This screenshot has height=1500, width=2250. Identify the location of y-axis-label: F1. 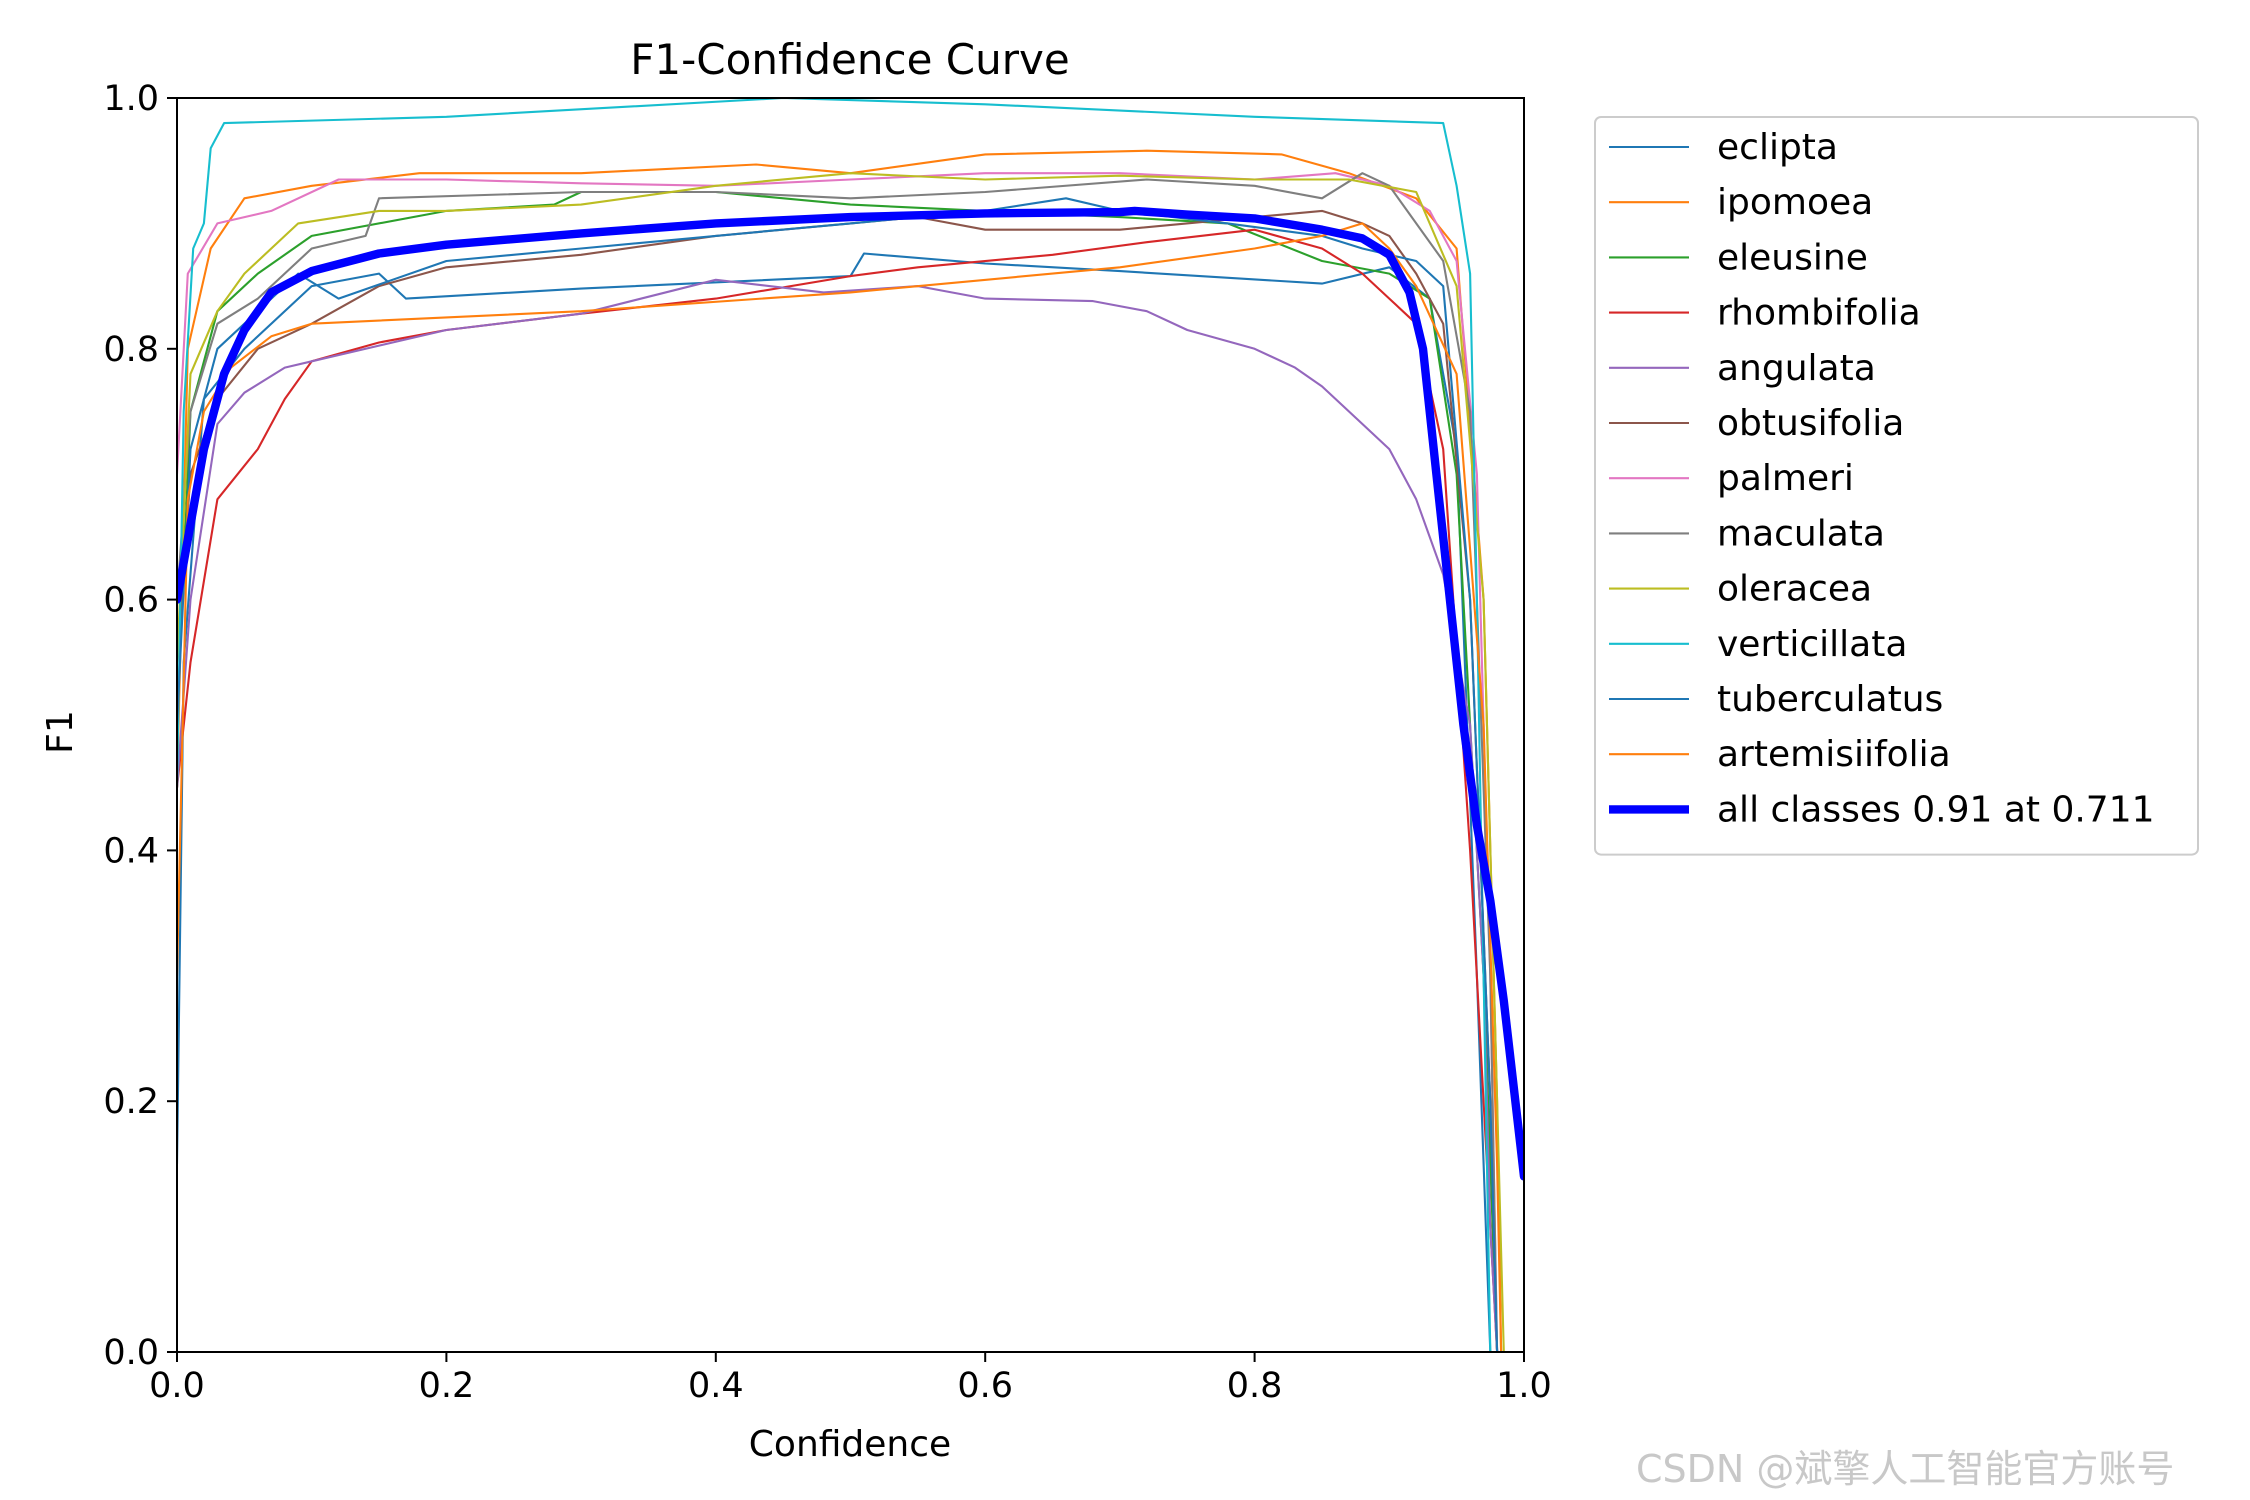
(60, 732).